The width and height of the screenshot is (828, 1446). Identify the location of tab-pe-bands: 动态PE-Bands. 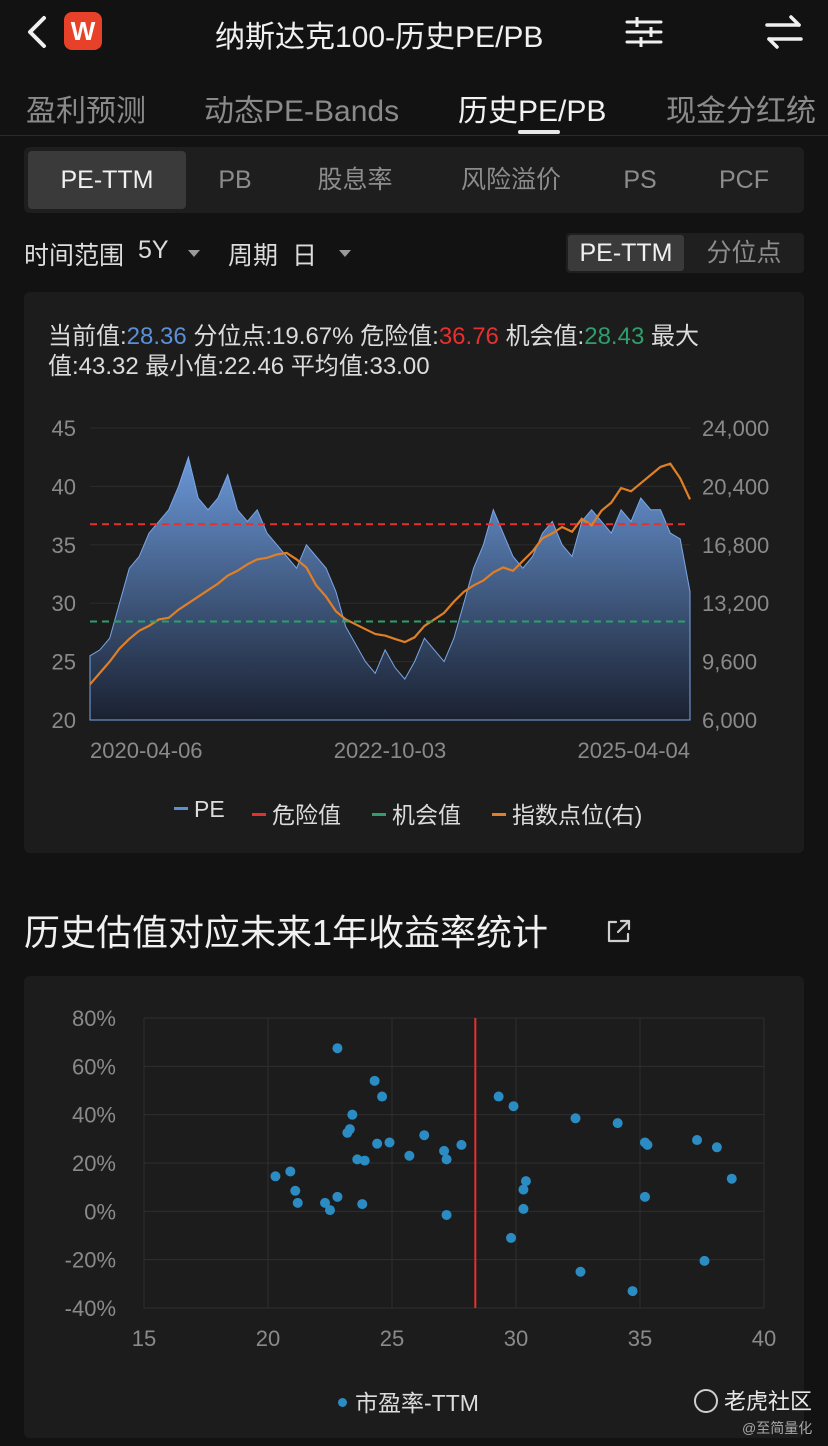
(302, 111).